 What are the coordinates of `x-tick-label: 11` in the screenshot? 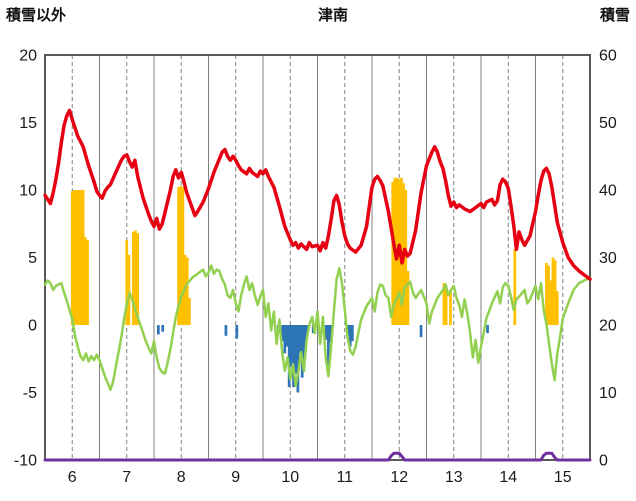 It's located at (344, 477).